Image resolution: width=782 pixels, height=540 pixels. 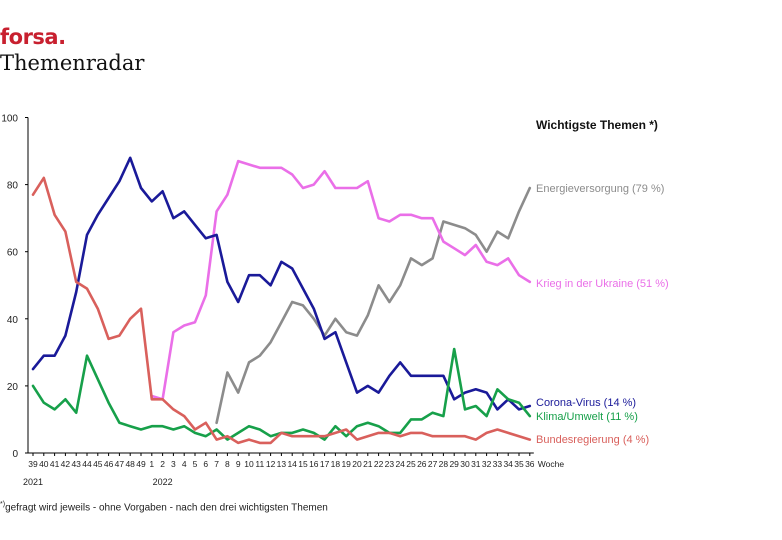 I want to click on x-tick-label: 25, so click(x=411, y=464).